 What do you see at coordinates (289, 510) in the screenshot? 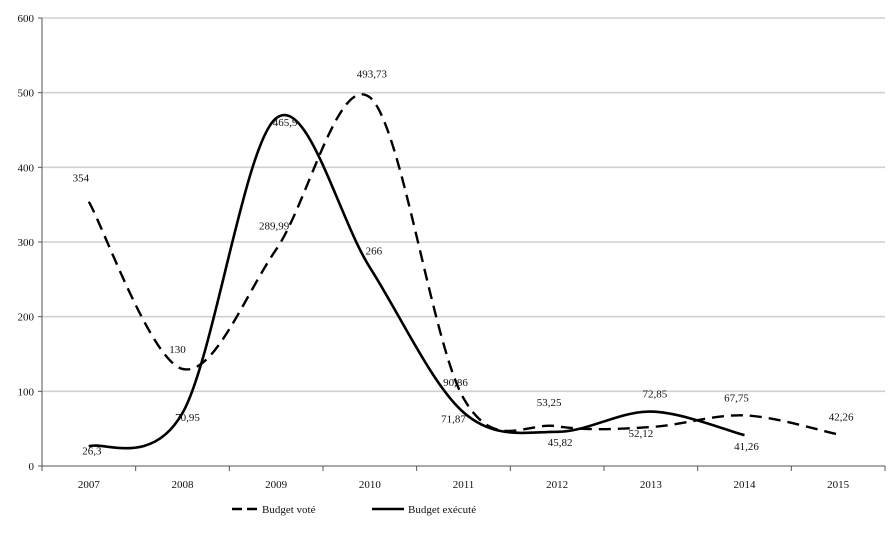
I see `legend-label: Budget voté` at bounding box center [289, 510].